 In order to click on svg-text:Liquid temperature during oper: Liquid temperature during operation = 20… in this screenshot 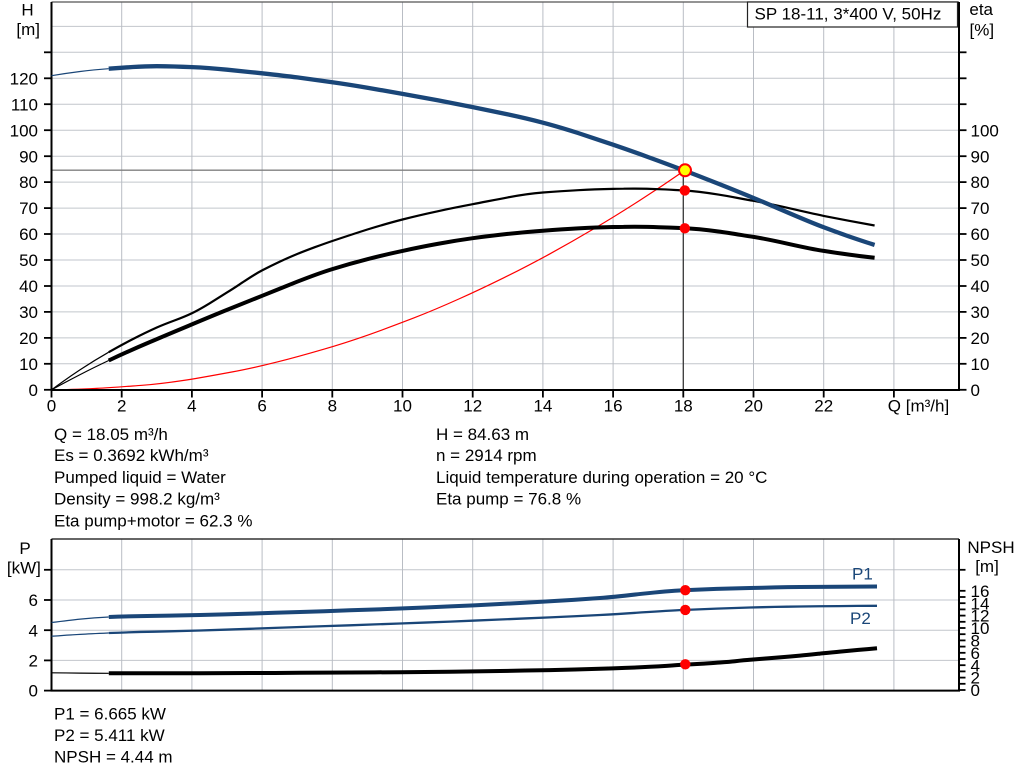, I will do `click(601, 477)`.